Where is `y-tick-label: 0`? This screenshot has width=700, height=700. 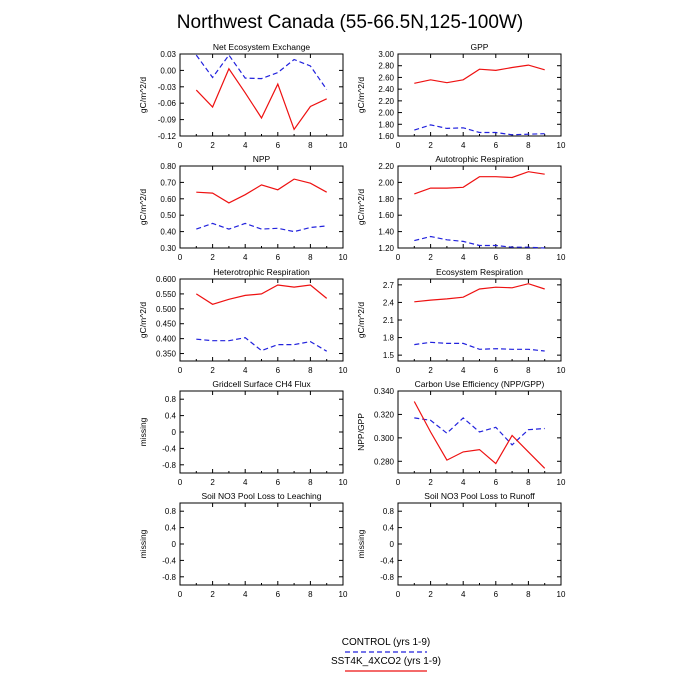 y-tick-label: 0 is located at coordinates (174, 432).